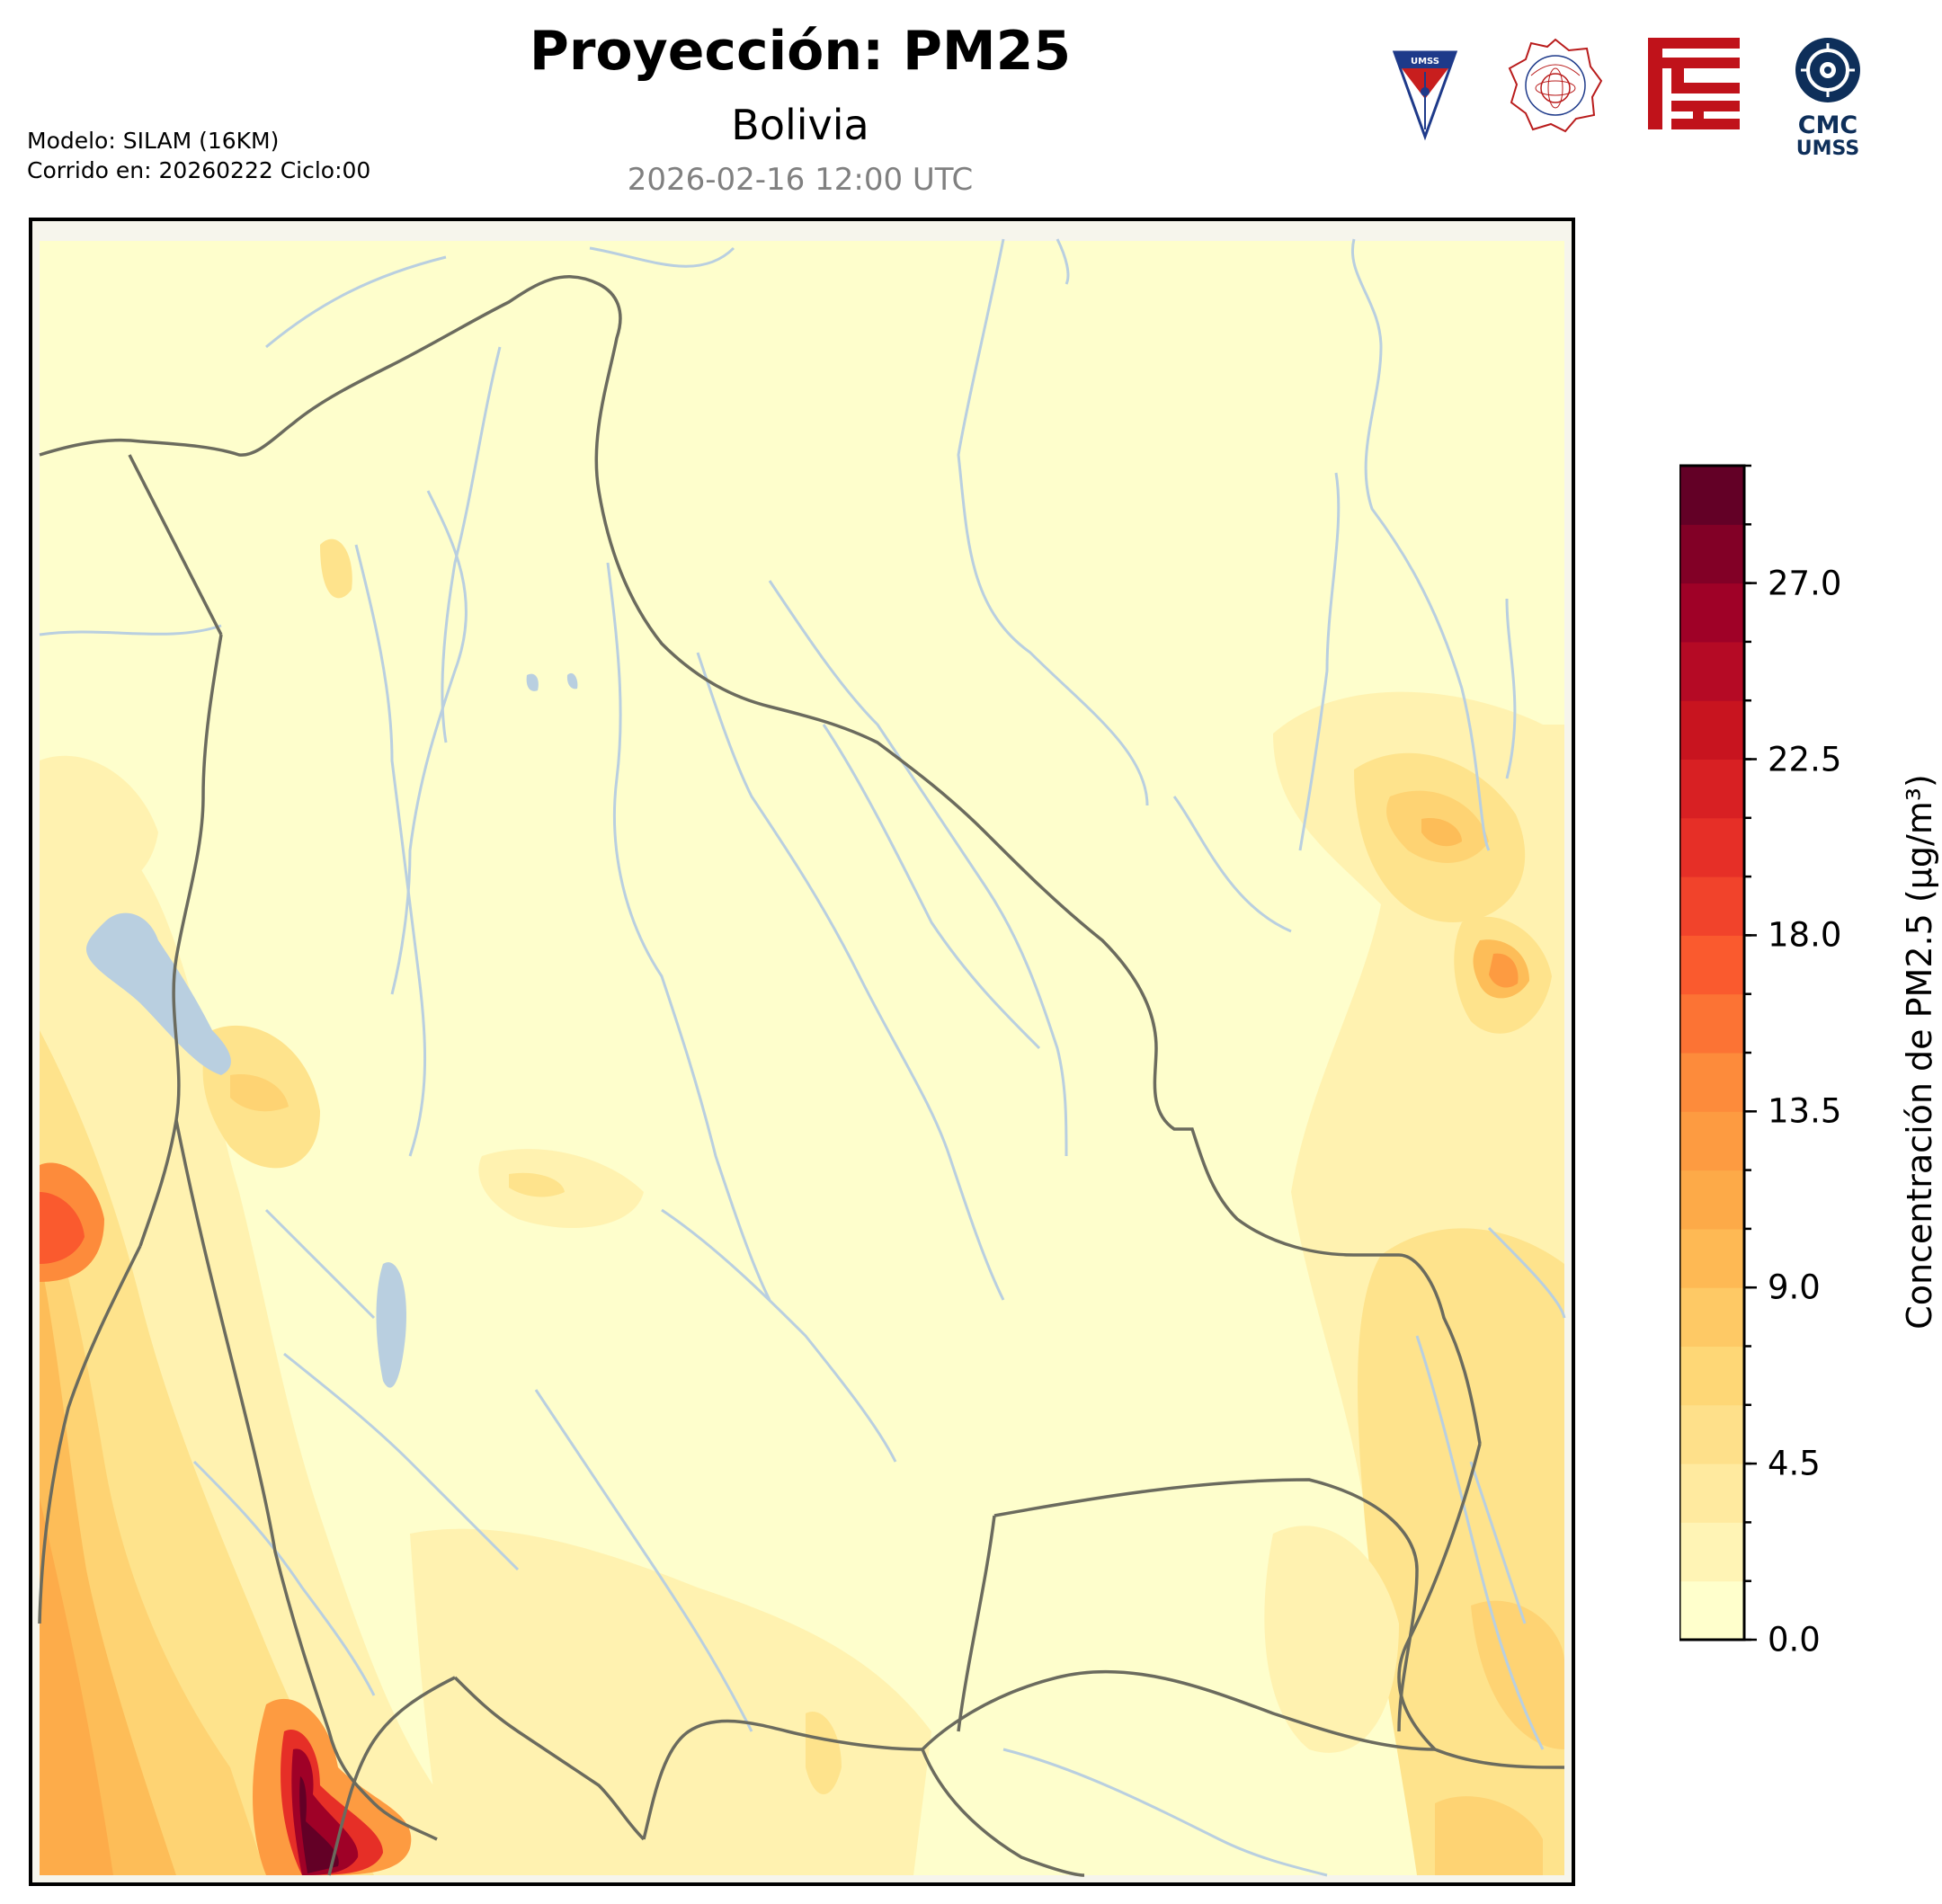 Image resolution: width=1942 pixels, height=1904 pixels. Describe the element at coordinates (1555, 85) in the screenshot. I see `departamento-fisica-seal-logo` at that location.